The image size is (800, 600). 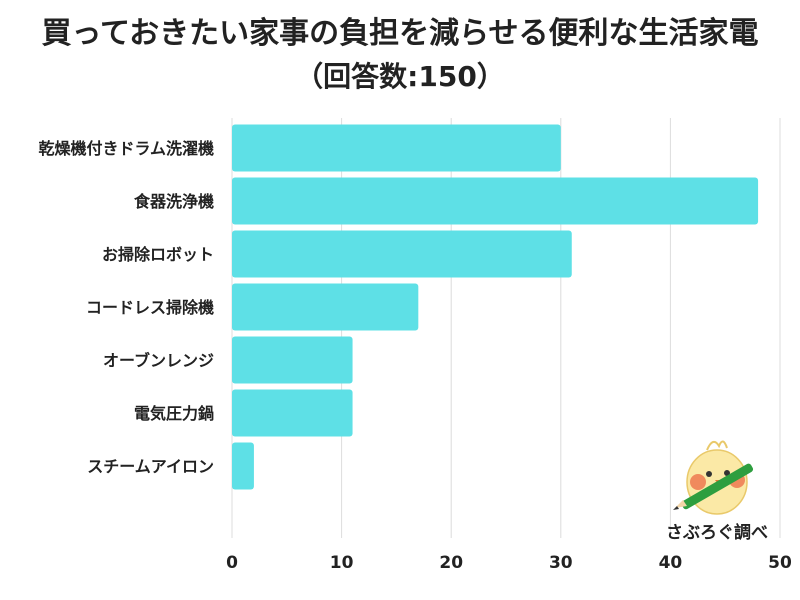 What do you see at coordinates (173, 201) in the screenshot?
I see `category-label: 食器洗浄機` at bounding box center [173, 201].